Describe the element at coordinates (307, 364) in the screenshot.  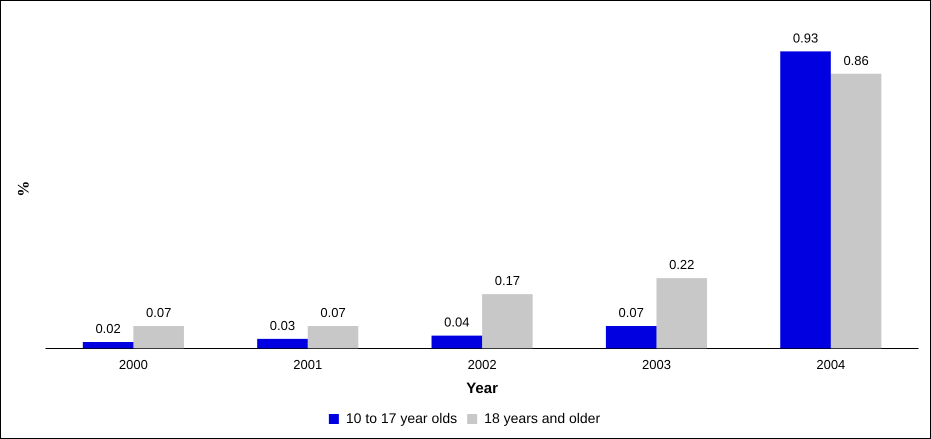
I see `x-tick-label: 2001` at that location.